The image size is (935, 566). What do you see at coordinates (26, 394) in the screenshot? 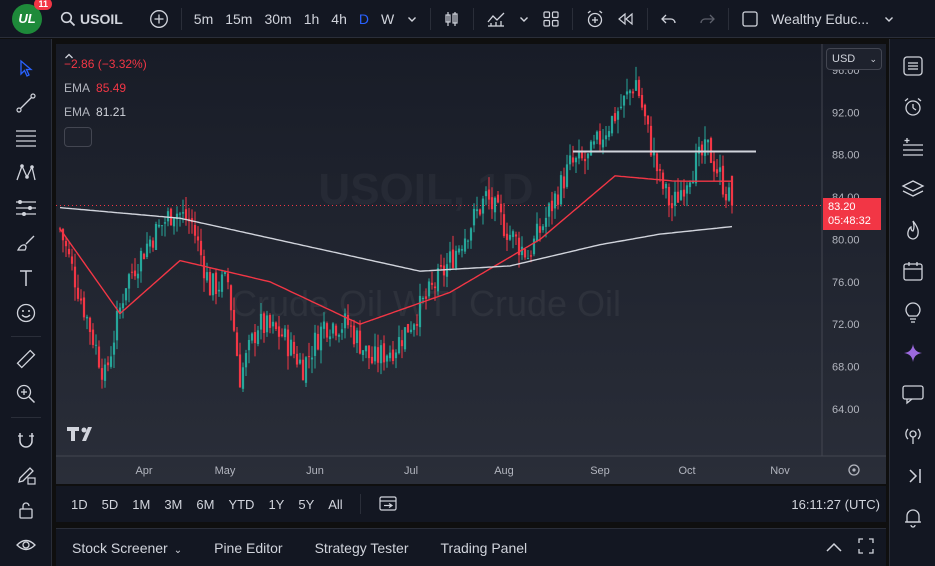
I see `zoom-tool` at bounding box center [26, 394].